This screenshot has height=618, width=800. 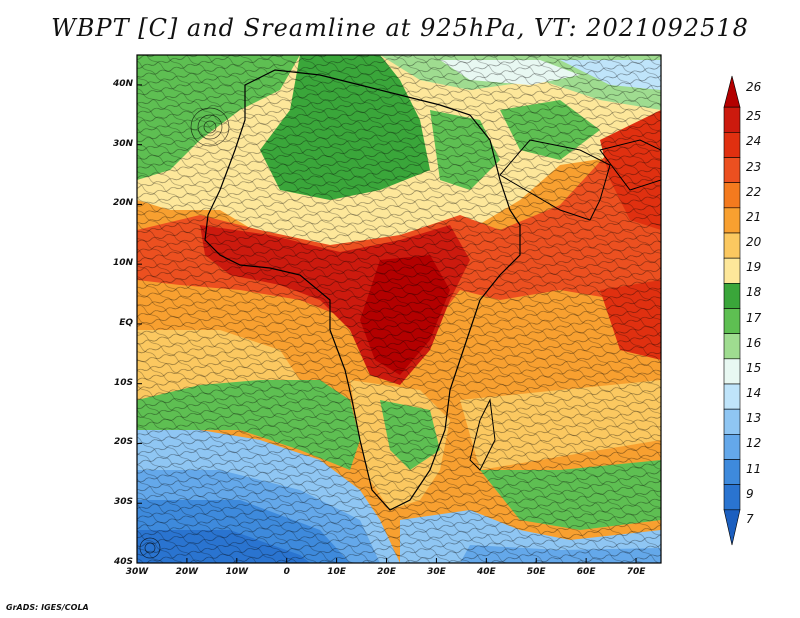 What do you see at coordinates (137, 572) in the screenshot?
I see `lon-label-30w: 30W` at bounding box center [137, 572].